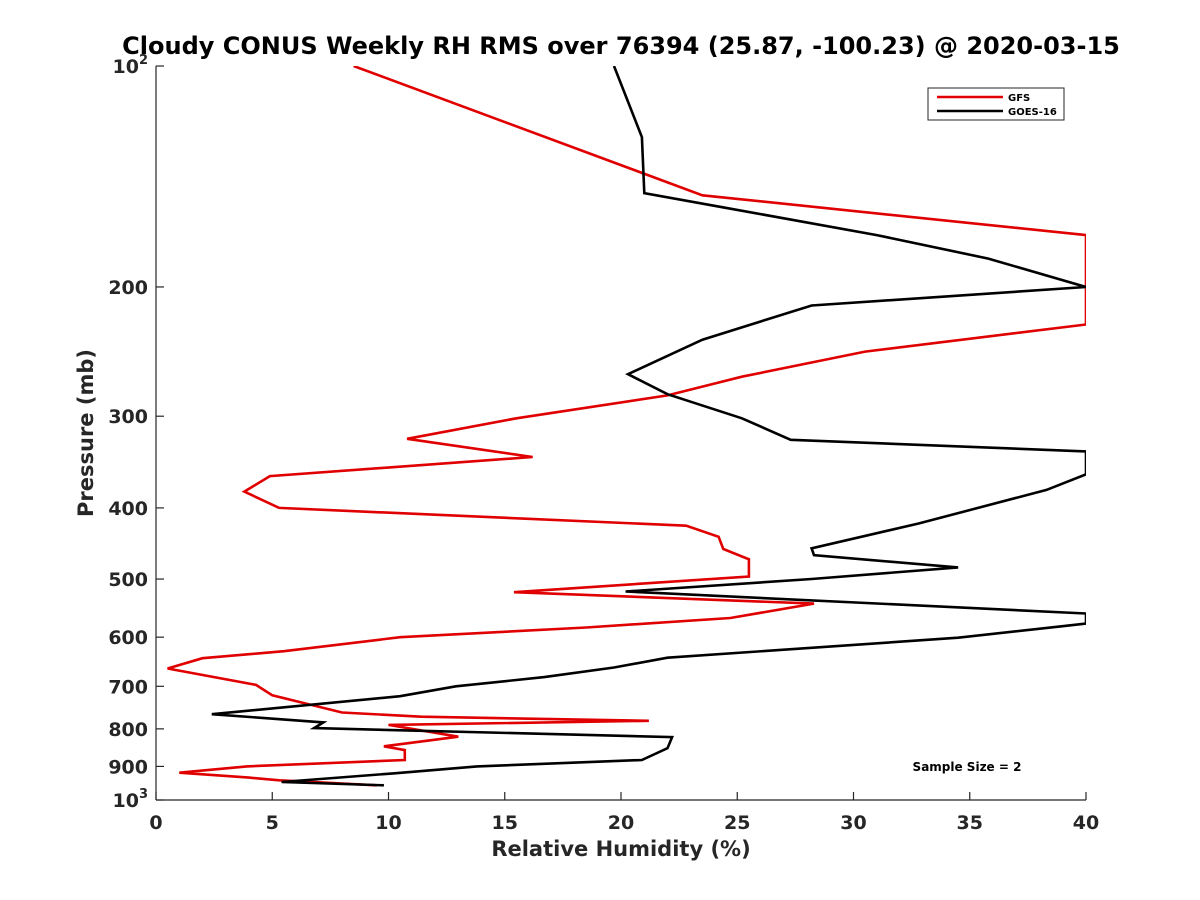 The image size is (1200, 900). I want to click on y-axis-label: Pressure (mb), so click(86, 433).